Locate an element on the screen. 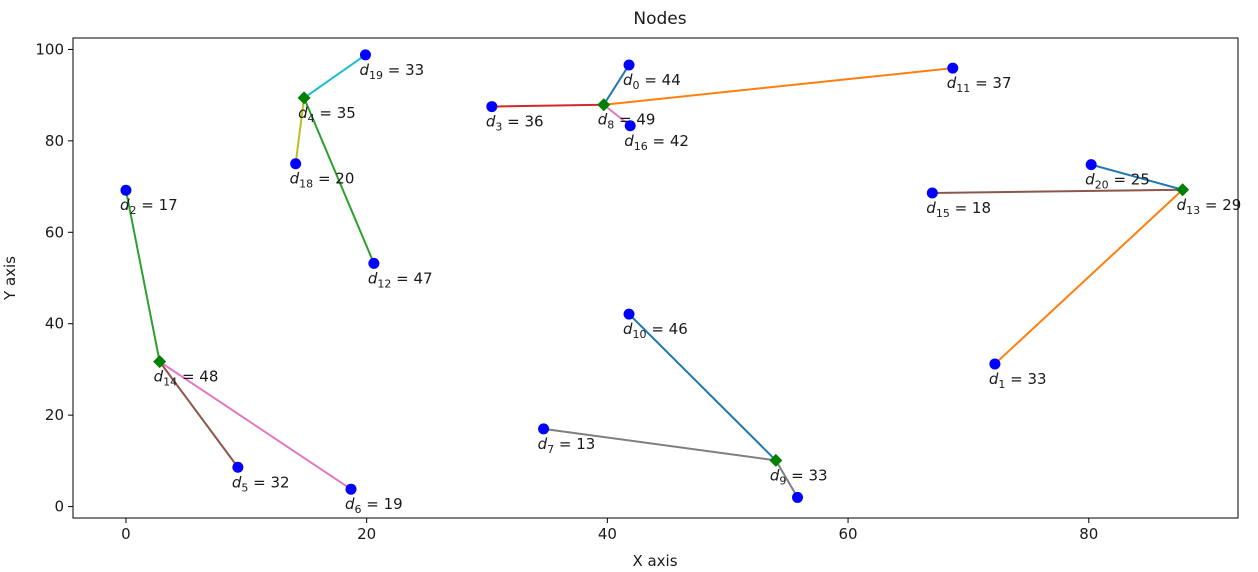 The image size is (1258, 572). x-tick-label-20: 20 is located at coordinates (366, 534).